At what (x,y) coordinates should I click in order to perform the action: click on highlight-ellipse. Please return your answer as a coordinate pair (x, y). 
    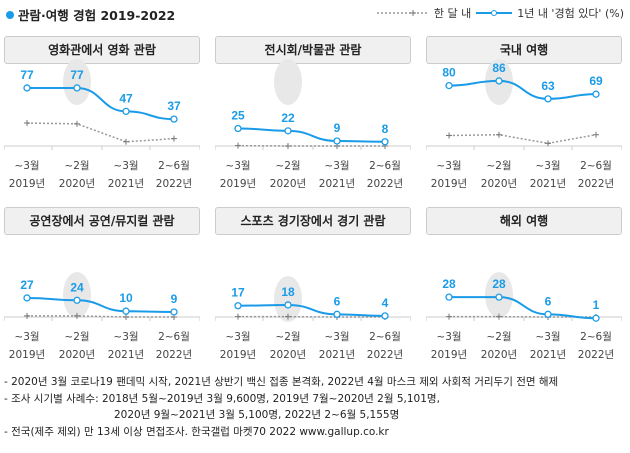
    Looking at the image, I should click on (288, 299).